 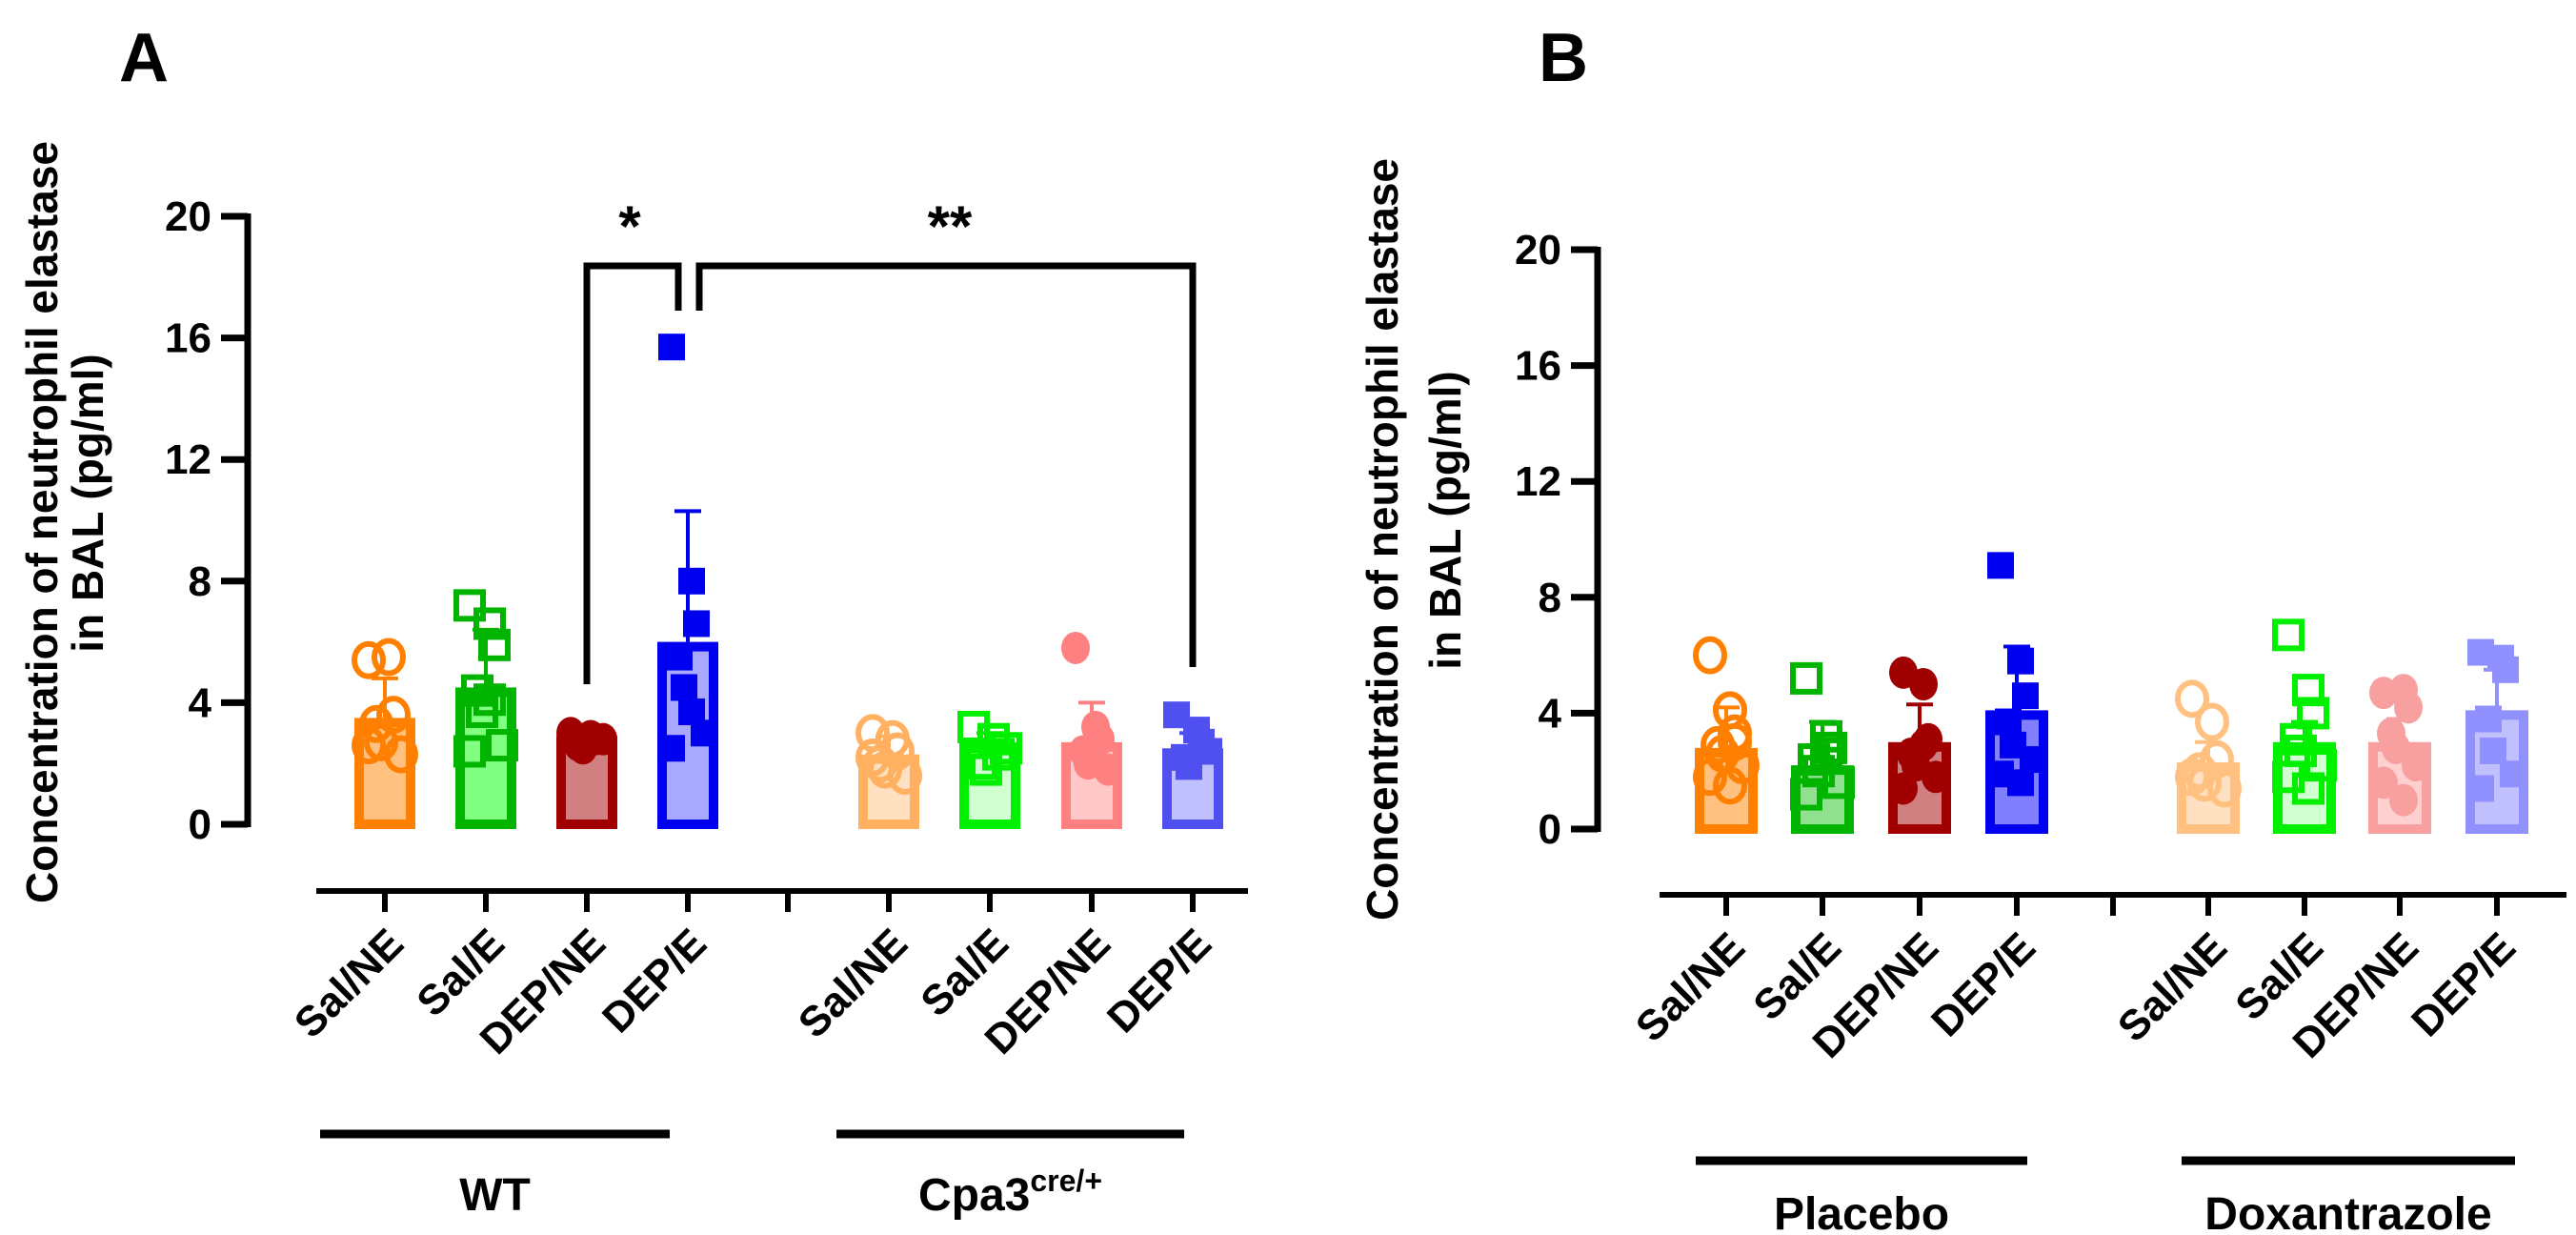 I want to click on group-label-text: Placebo, so click(x=1861, y=1212).